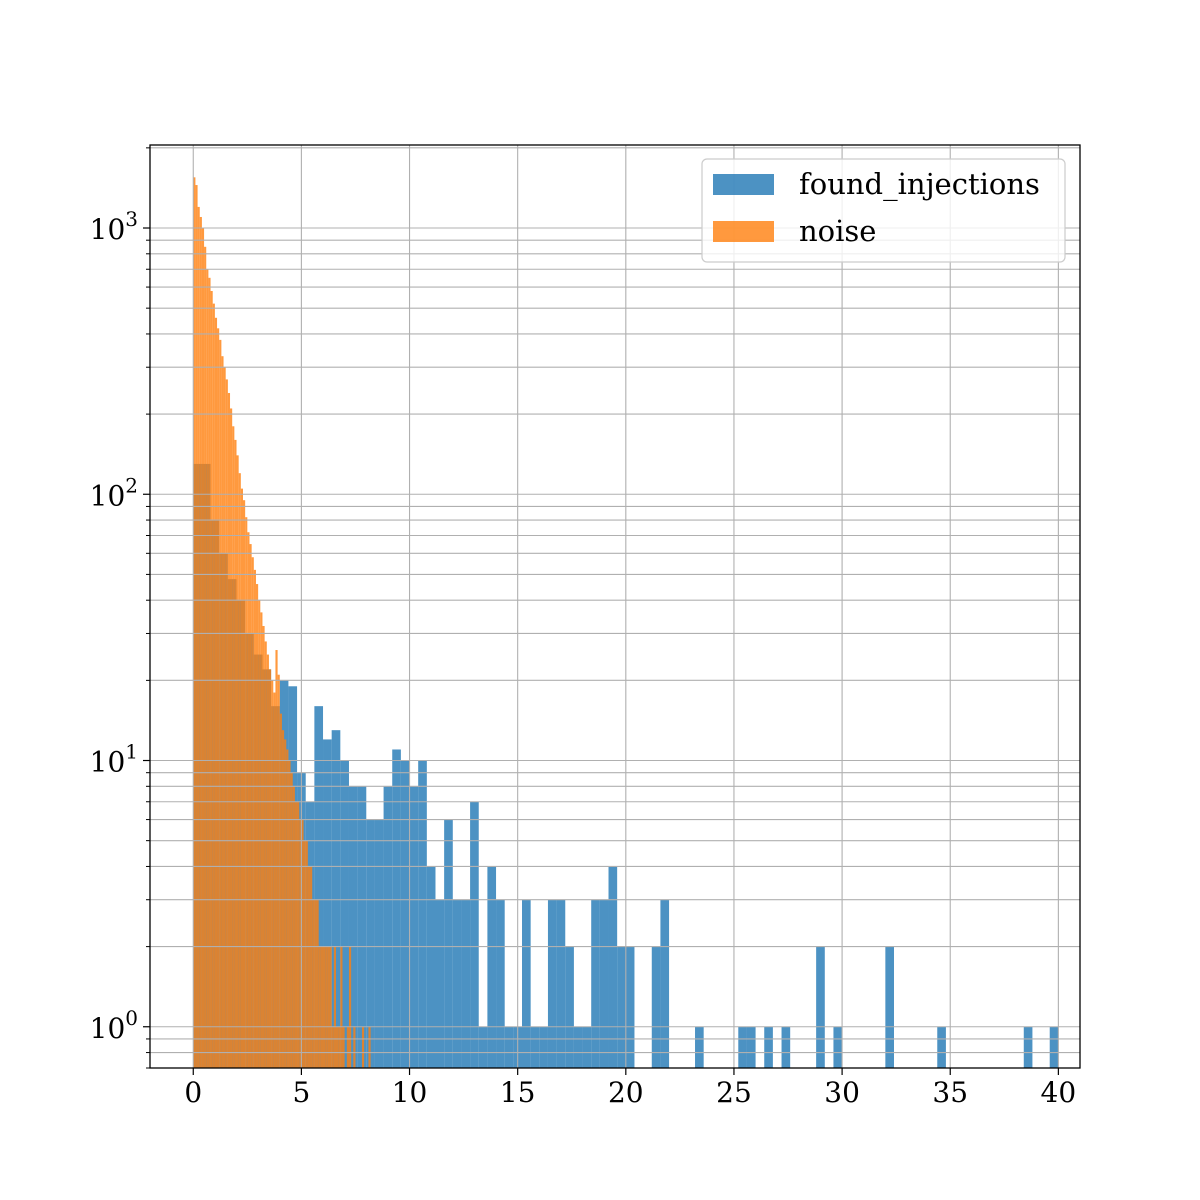  I want to click on y-tick-label: 10⁰, so click(114, 1025).